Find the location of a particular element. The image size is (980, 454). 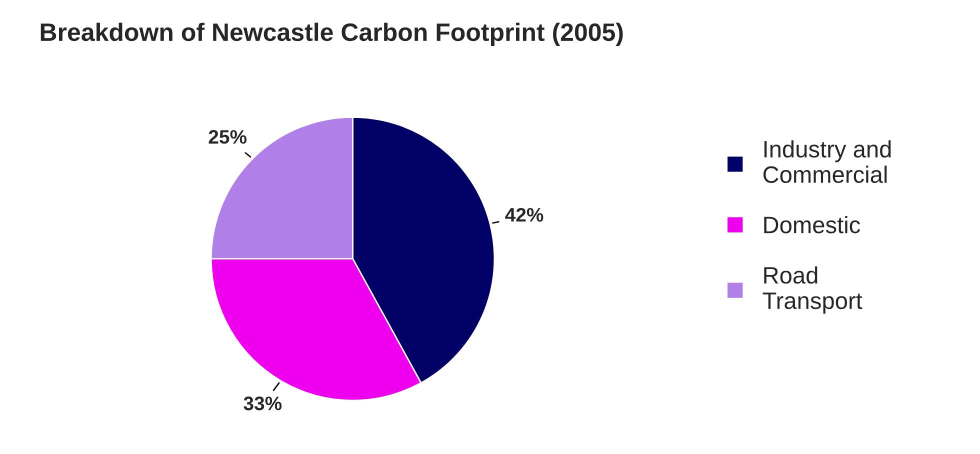

legend-label: Industry and Commercial is located at coordinates (827, 161).